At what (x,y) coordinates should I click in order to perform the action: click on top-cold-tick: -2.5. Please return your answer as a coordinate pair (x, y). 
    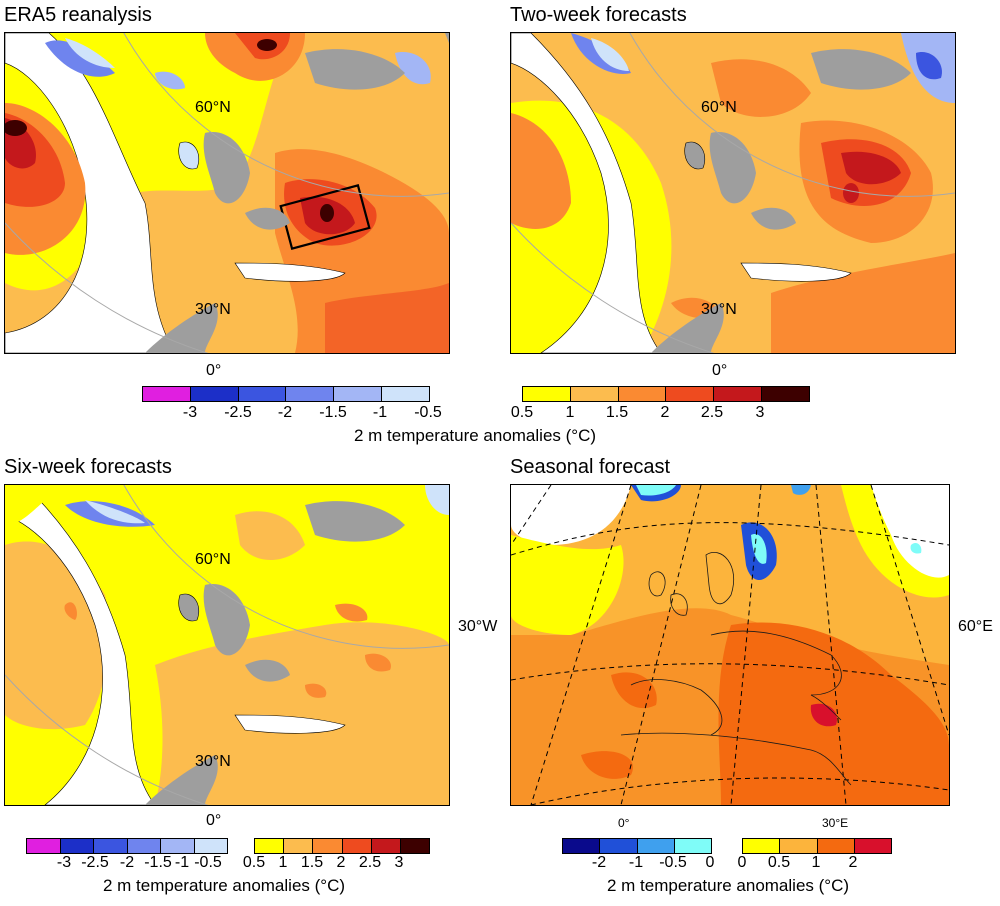
    Looking at the image, I should click on (238, 412).